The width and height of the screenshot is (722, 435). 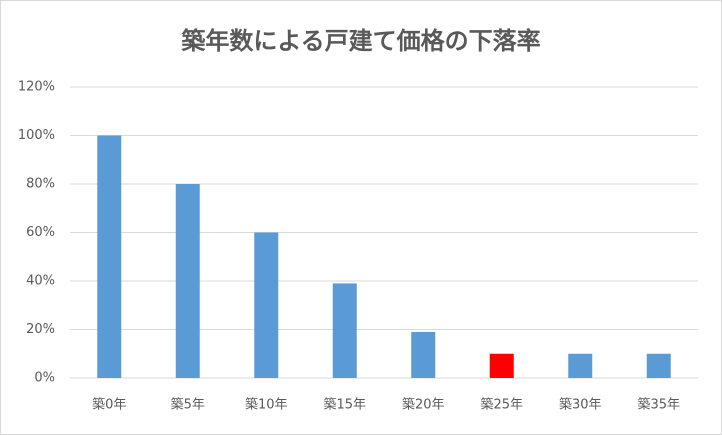 I want to click on x-tick-label: 築15年, so click(x=344, y=405).